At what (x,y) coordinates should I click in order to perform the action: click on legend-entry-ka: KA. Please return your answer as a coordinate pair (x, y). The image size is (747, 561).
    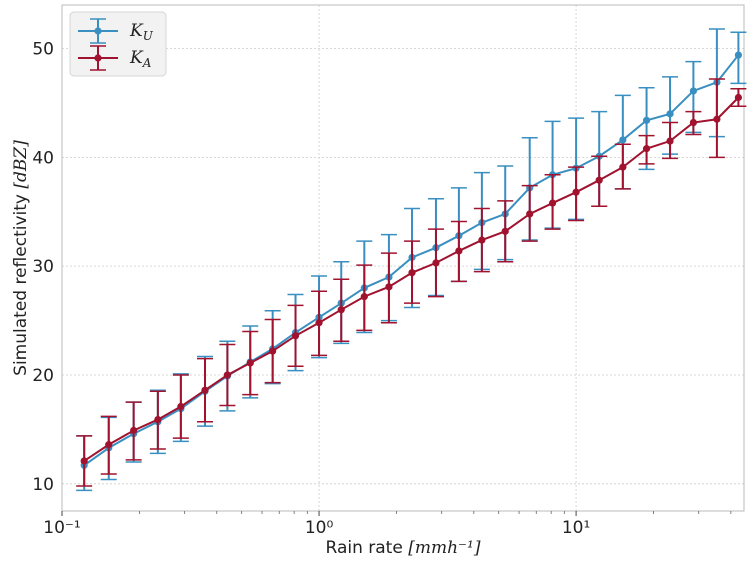
    Looking at the image, I should click on (115, 58).